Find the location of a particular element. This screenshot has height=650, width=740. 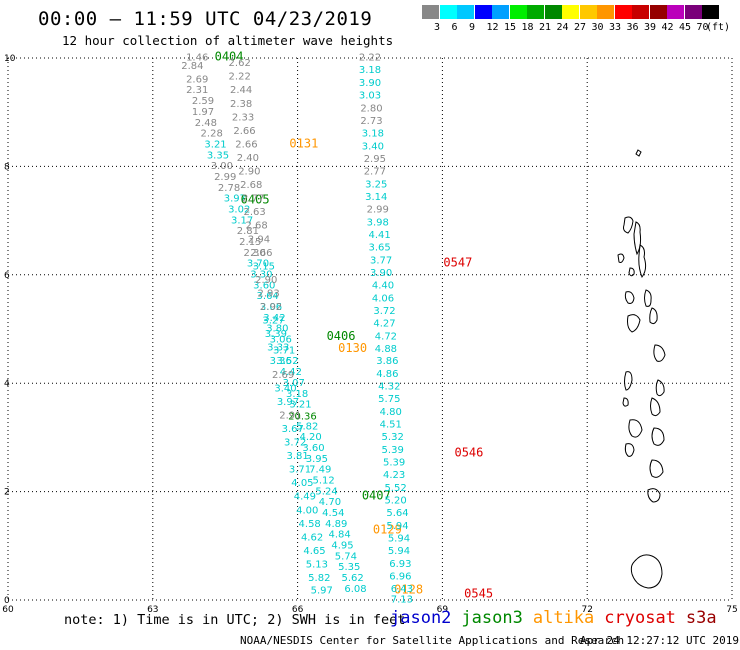

swh-value-jason3: 2.15 is located at coordinates (250, 242).